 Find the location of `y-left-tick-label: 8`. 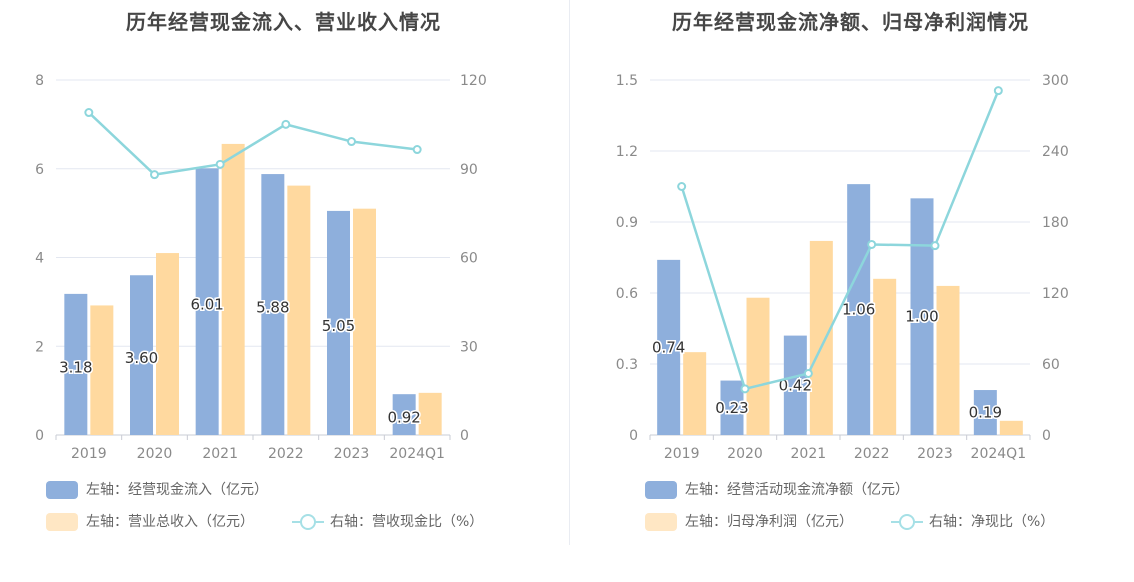

y-left-tick-label: 8 is located at coordinates (39, 81).